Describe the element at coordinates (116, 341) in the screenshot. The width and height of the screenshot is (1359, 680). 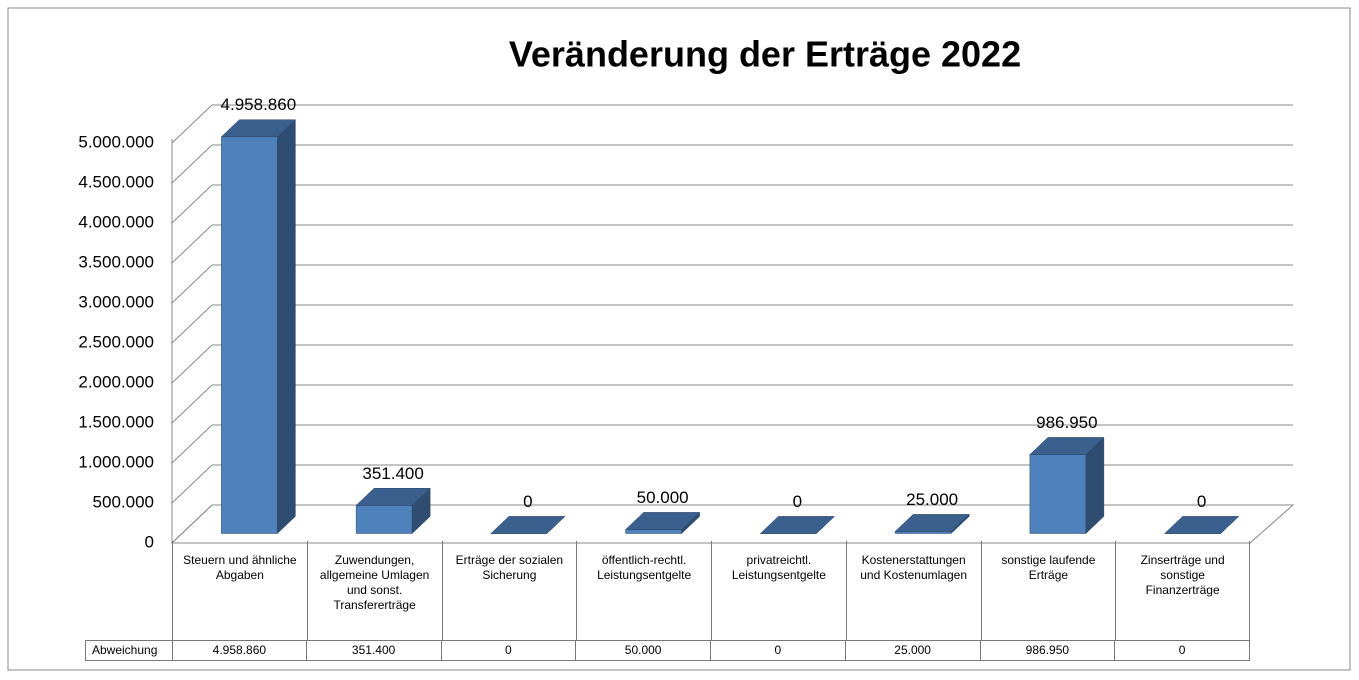
I see `y-tick-label: 2.500.000` at that location.